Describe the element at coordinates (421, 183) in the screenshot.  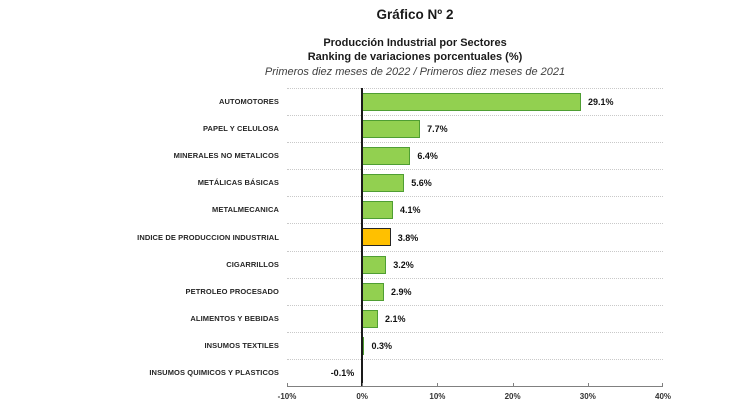
I see `value-label: 5.6%` at that location.